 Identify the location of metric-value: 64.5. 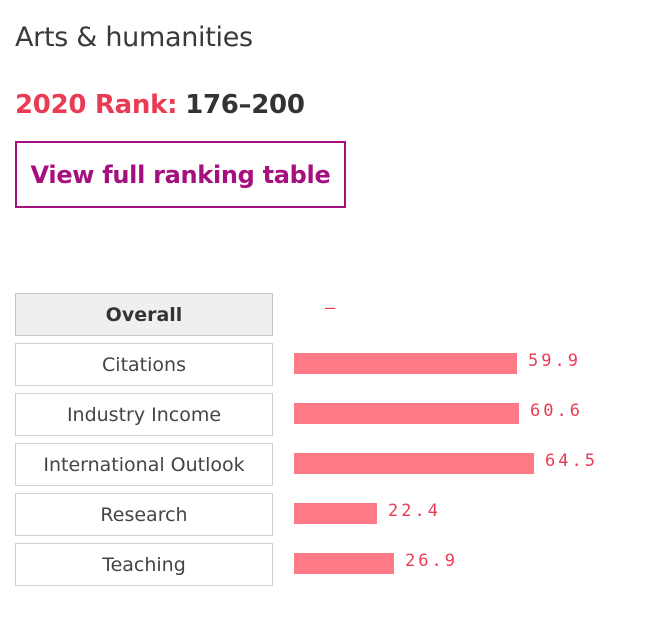
(571, 461).